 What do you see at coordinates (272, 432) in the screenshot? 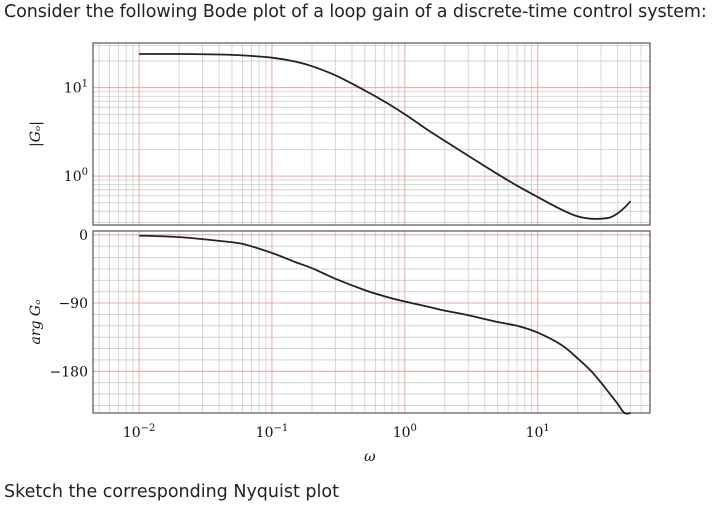
I see `frequency-tick-label: 10⁻¹` at bounding box center [272, 432].